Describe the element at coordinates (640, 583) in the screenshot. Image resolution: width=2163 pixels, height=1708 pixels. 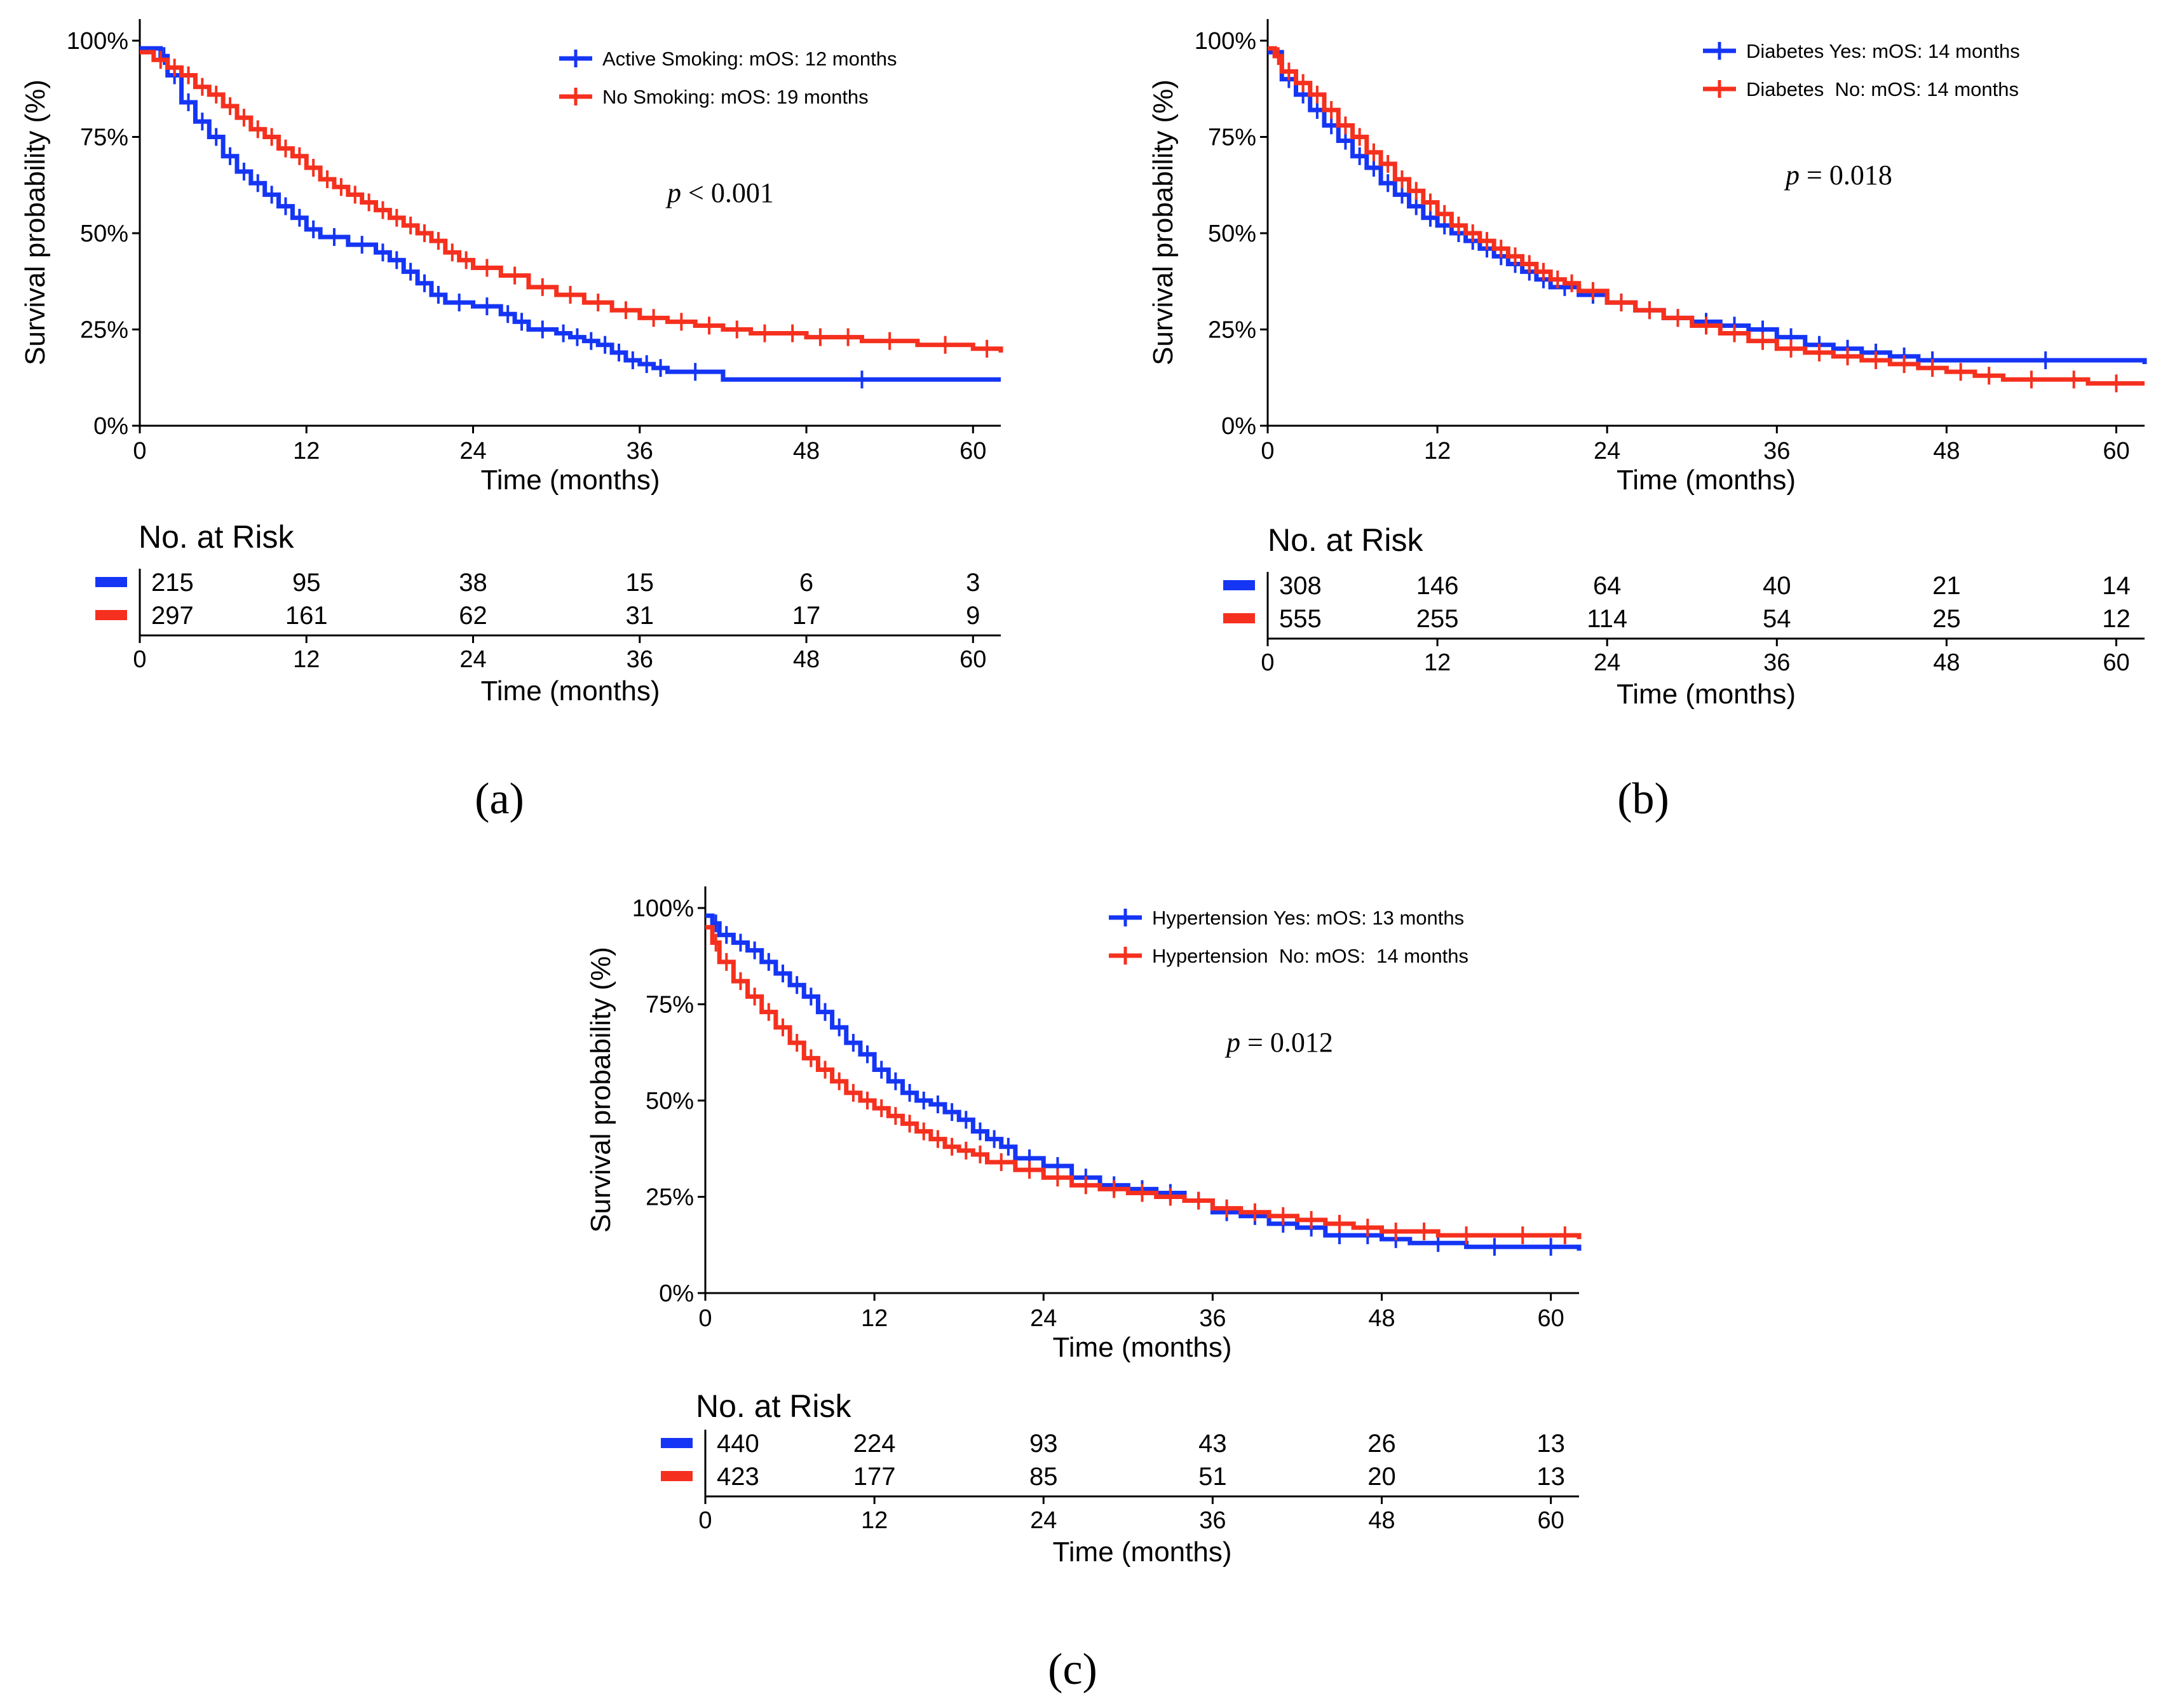
I see `risk-count: 15` at that location.